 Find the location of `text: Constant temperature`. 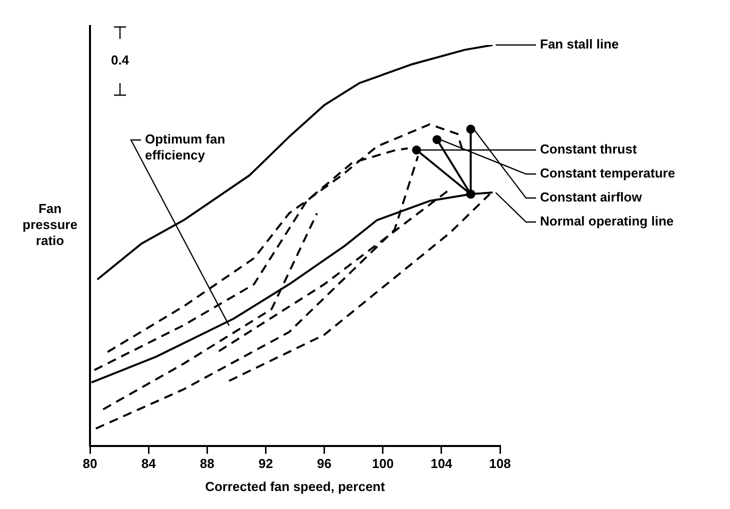

text: Constant temperature is located at coordinates (608, 173).